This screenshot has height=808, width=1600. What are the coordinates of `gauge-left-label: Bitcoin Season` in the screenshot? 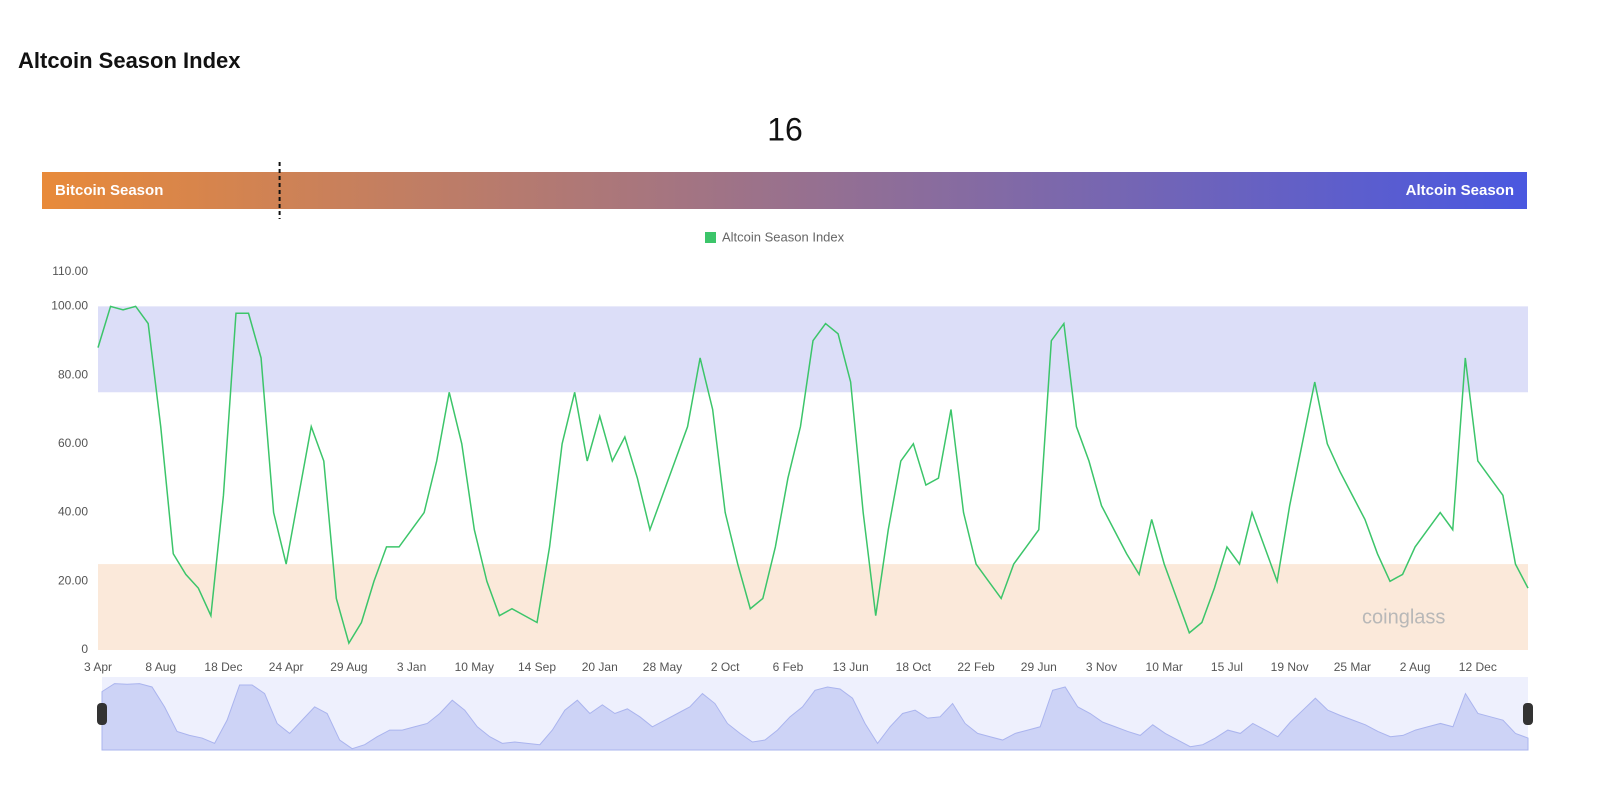 It's located at (109, 190).